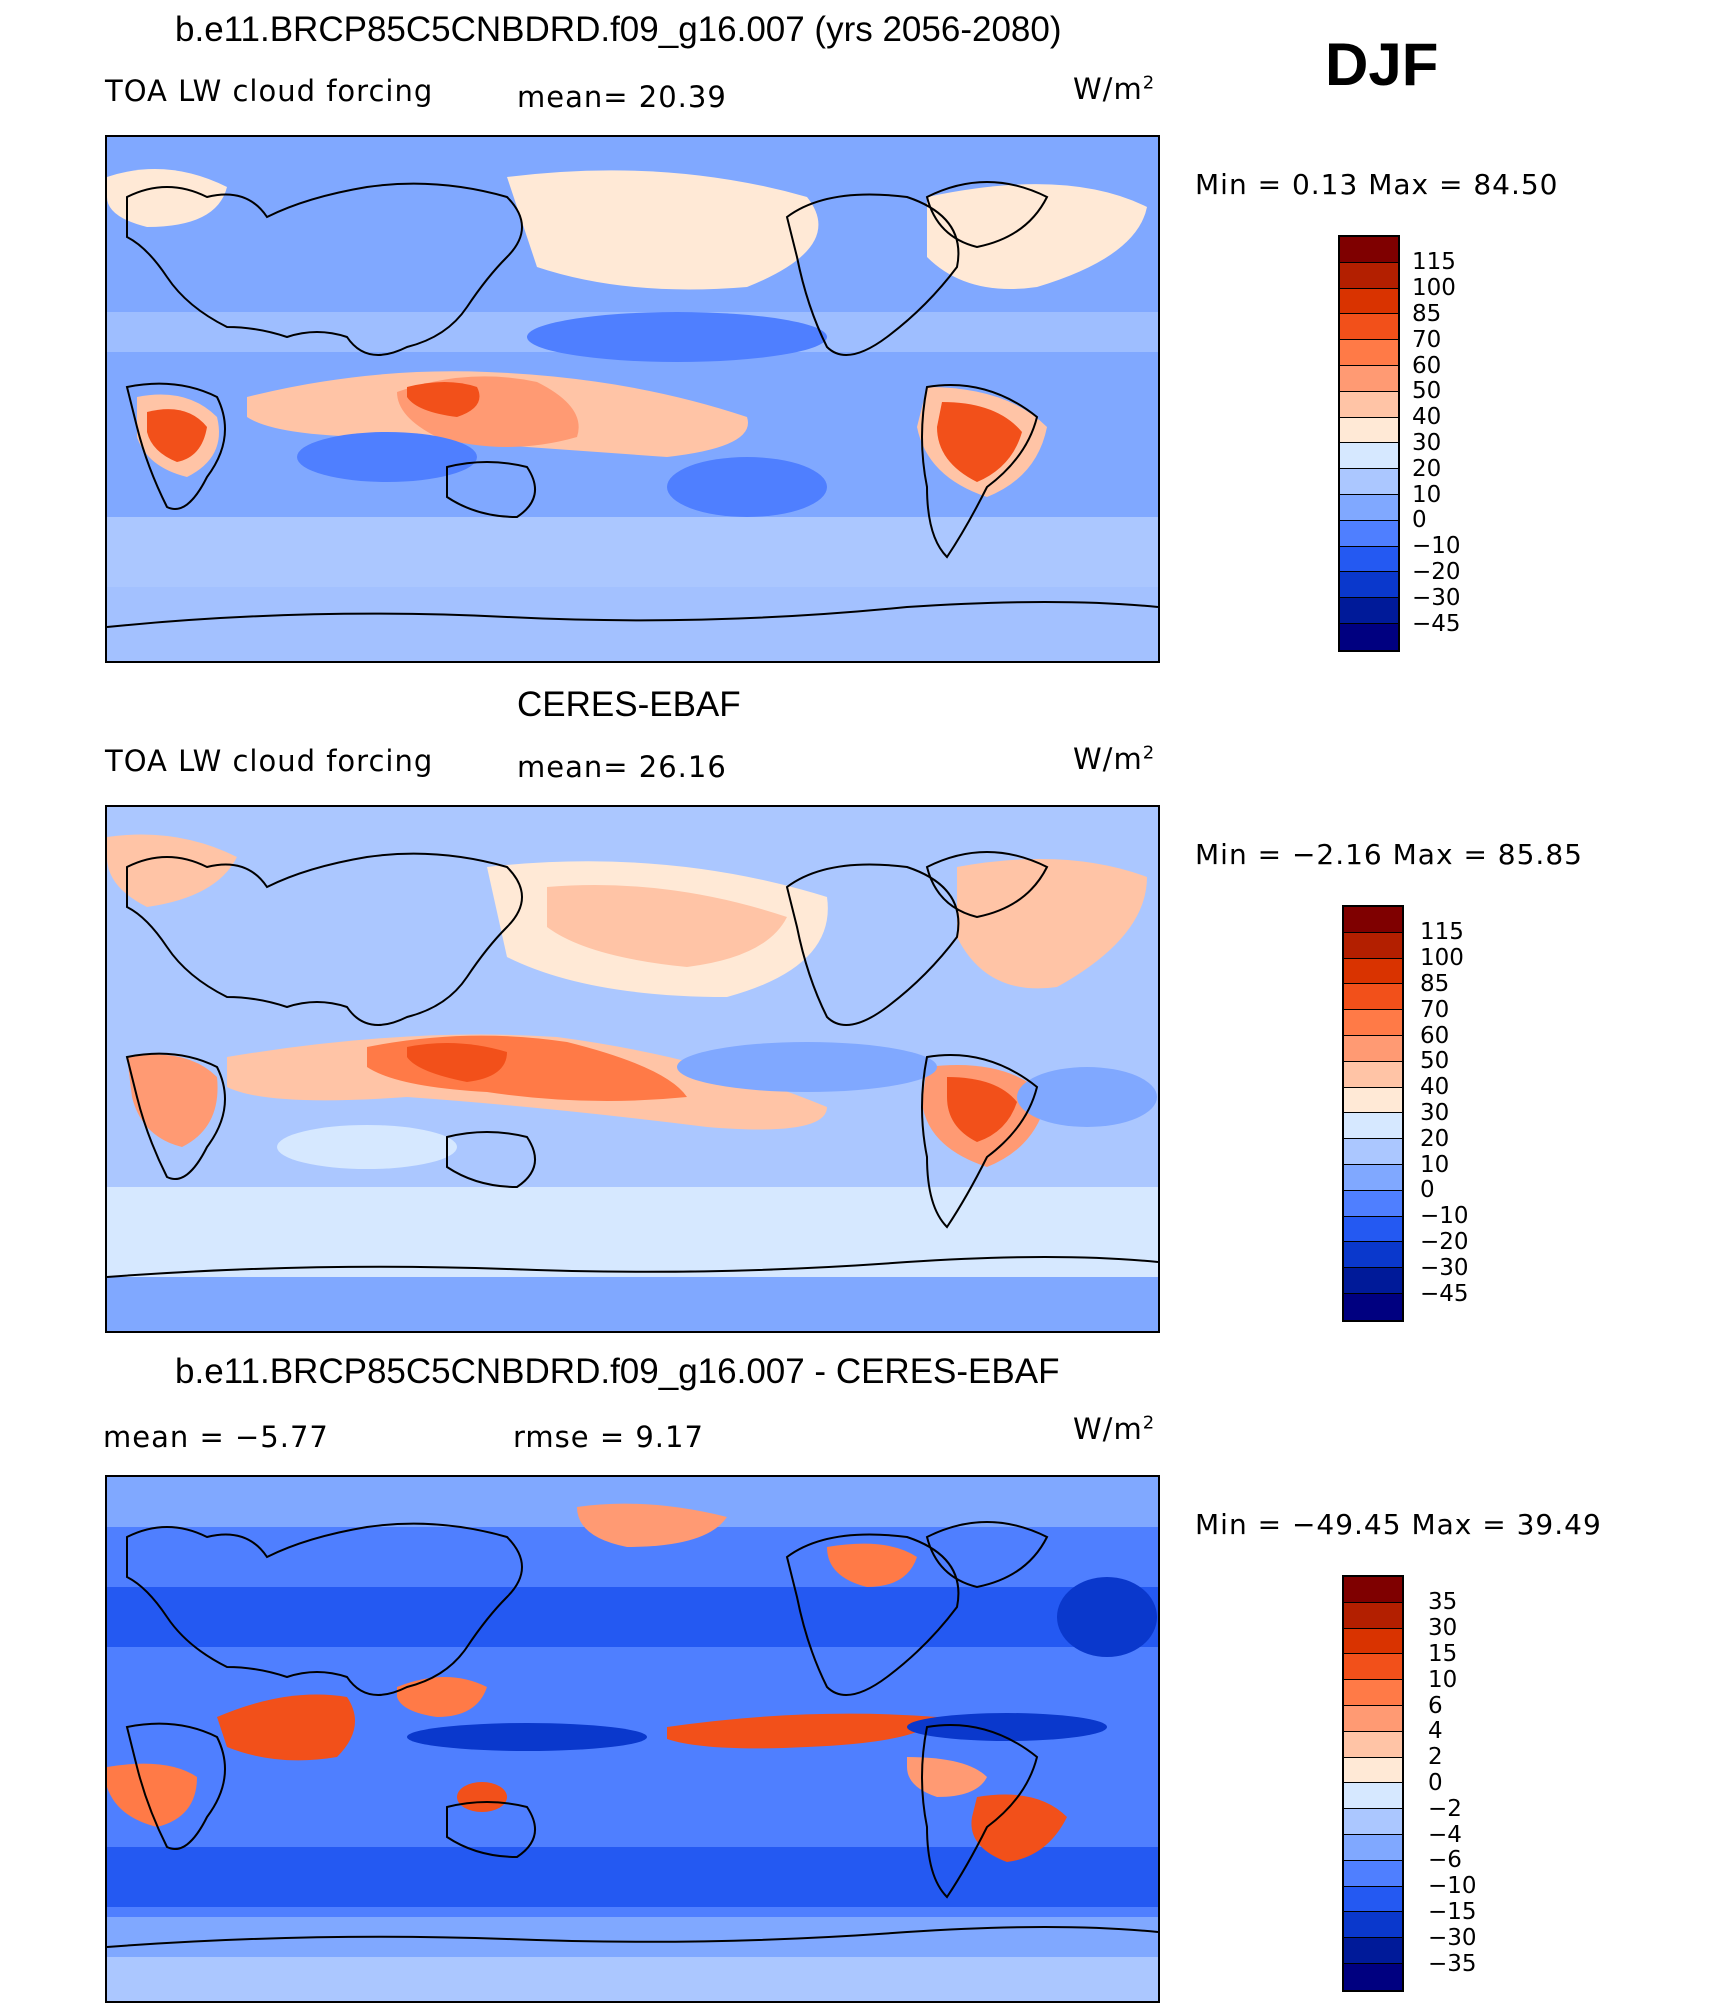 The height and width of the screenshot is (2003, 1710). I want to click on colorbar-tick-label: −6, so click(1445, 1860).